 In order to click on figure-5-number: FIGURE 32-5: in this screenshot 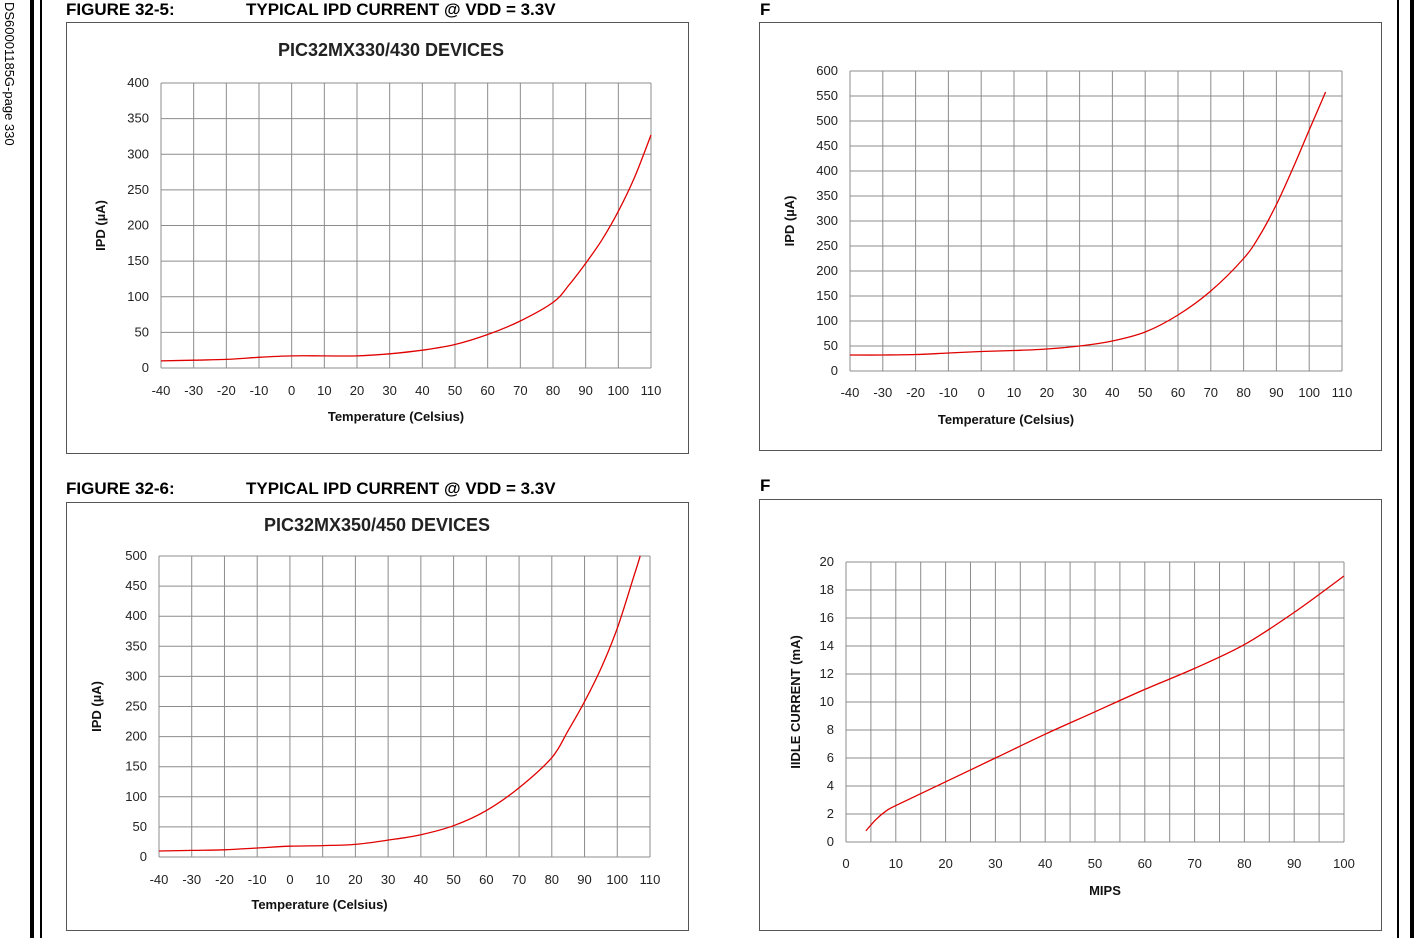, I will do `click(120, 9)`.